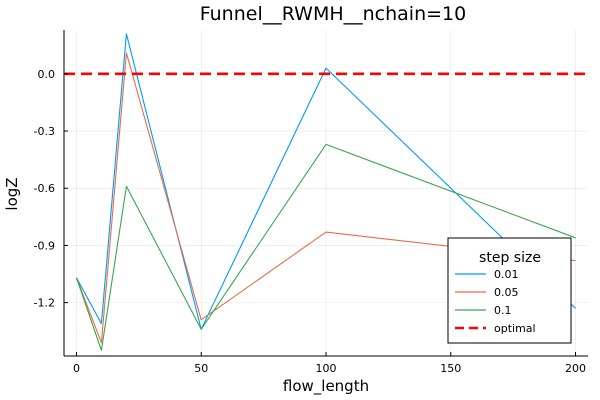 The image size is (600, 400). Describe the element at coordinates (201, 368) in the screenshot. I see `x-tick-label: 50` at that location.